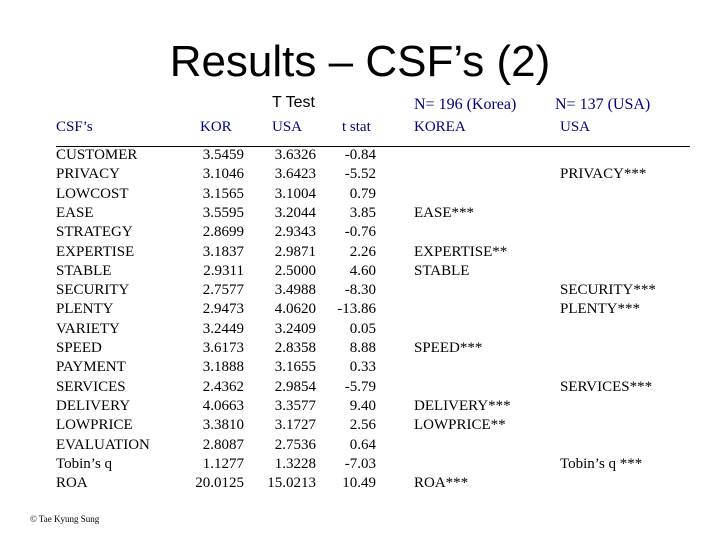  What do you see at coordinates (223, 386) in the screenshot?
I see `kor-mean-cell: 2.4362` at bounding box center [223, 386].